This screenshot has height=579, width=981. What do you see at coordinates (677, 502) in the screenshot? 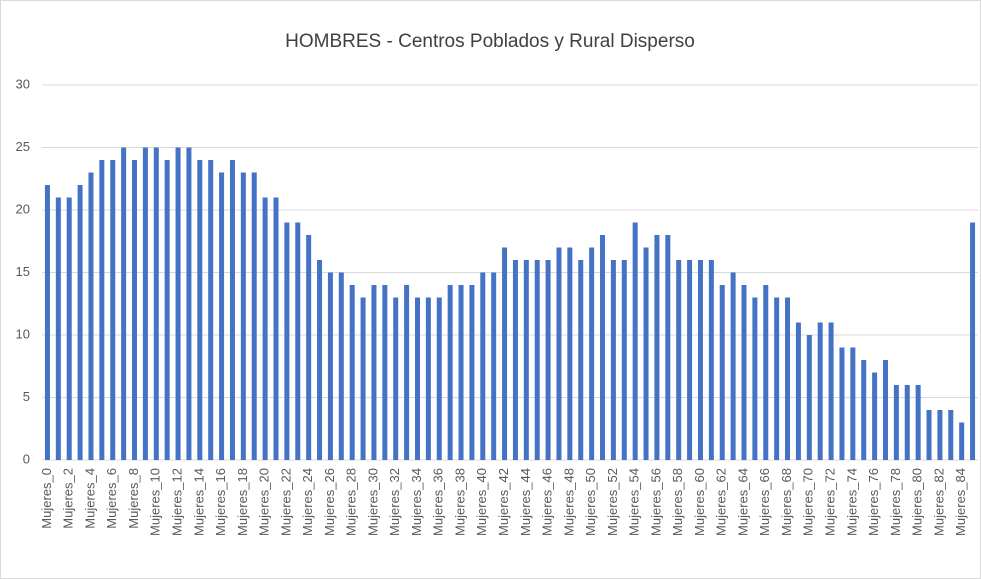
I see `x-tick-label: Mujeres_58` at bounding box center [677, 502].